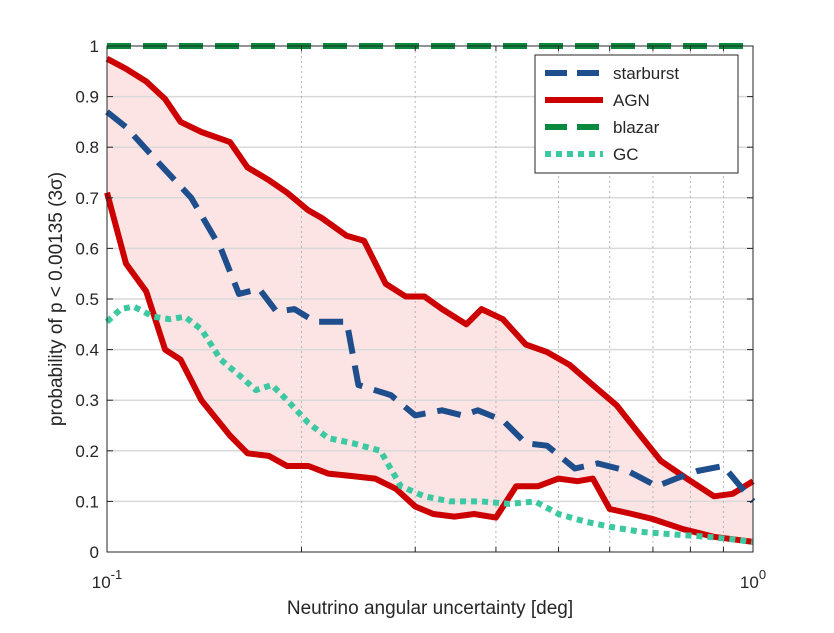 Image resolution: width=834 pixels, height=633 pixels. I want to click on x-tick-labels: 10⁻¹ 10⁰, so click(429, 579).